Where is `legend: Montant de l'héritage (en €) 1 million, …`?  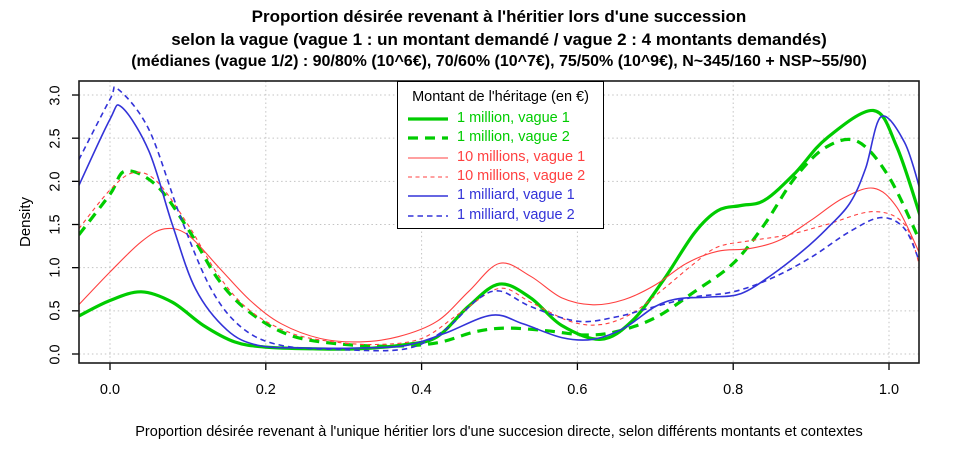 legend: Montant de l'héritage (en €) 1 million, … is located at coordinates (500, 155).